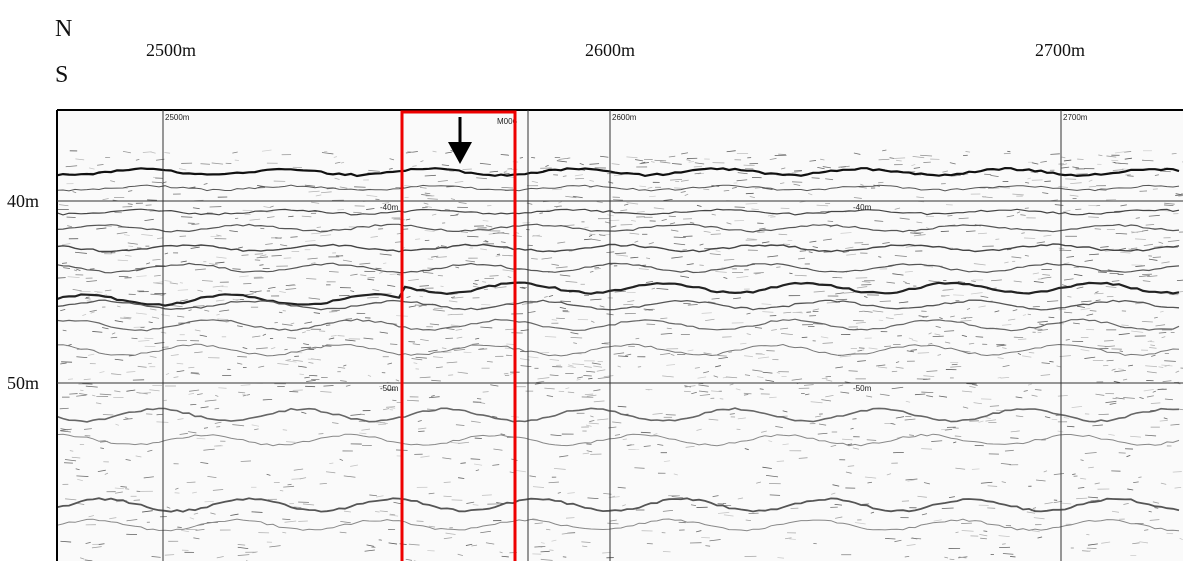  What do you see at coordinates (23, 201) in the screenshot?
I see `depth-label: 40m` at bounding box center [23, 201].